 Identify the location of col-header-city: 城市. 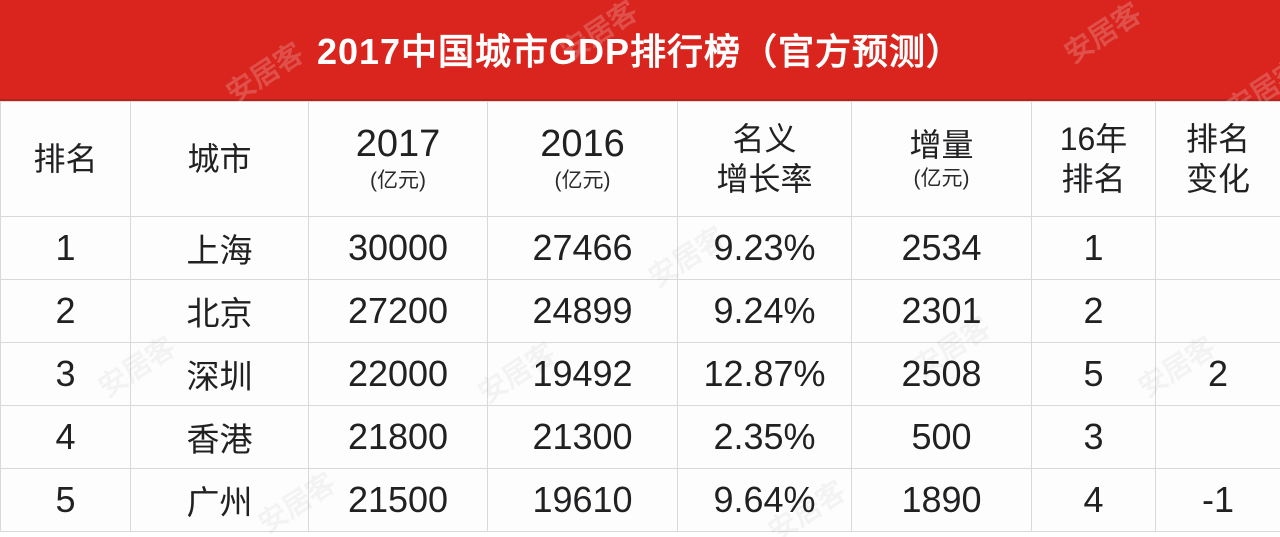
(219, 159).